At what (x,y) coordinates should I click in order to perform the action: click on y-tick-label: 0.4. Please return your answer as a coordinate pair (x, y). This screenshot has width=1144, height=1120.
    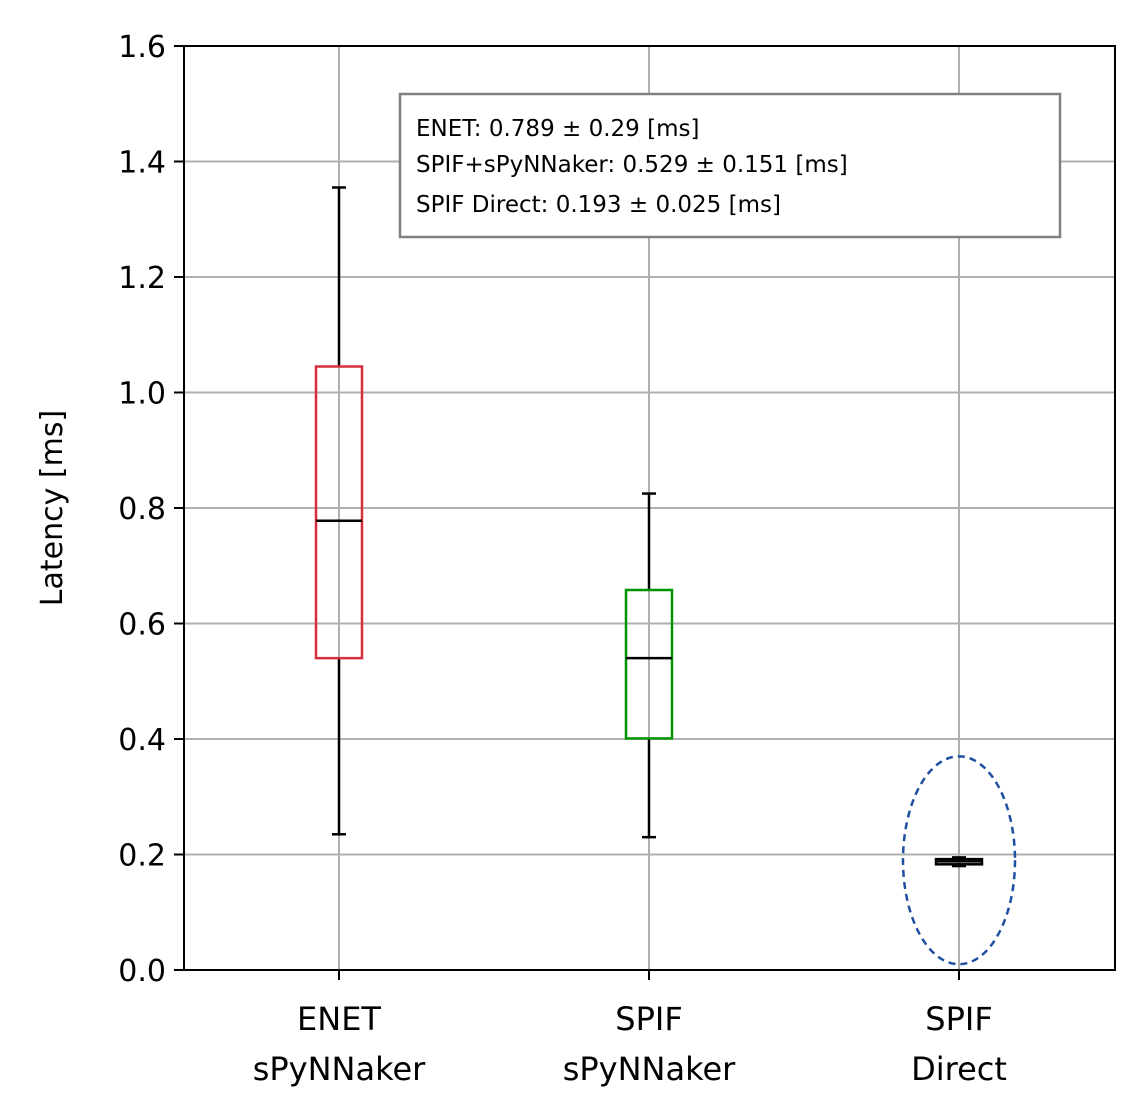
    Looking at the image, I should click on (142, 740).